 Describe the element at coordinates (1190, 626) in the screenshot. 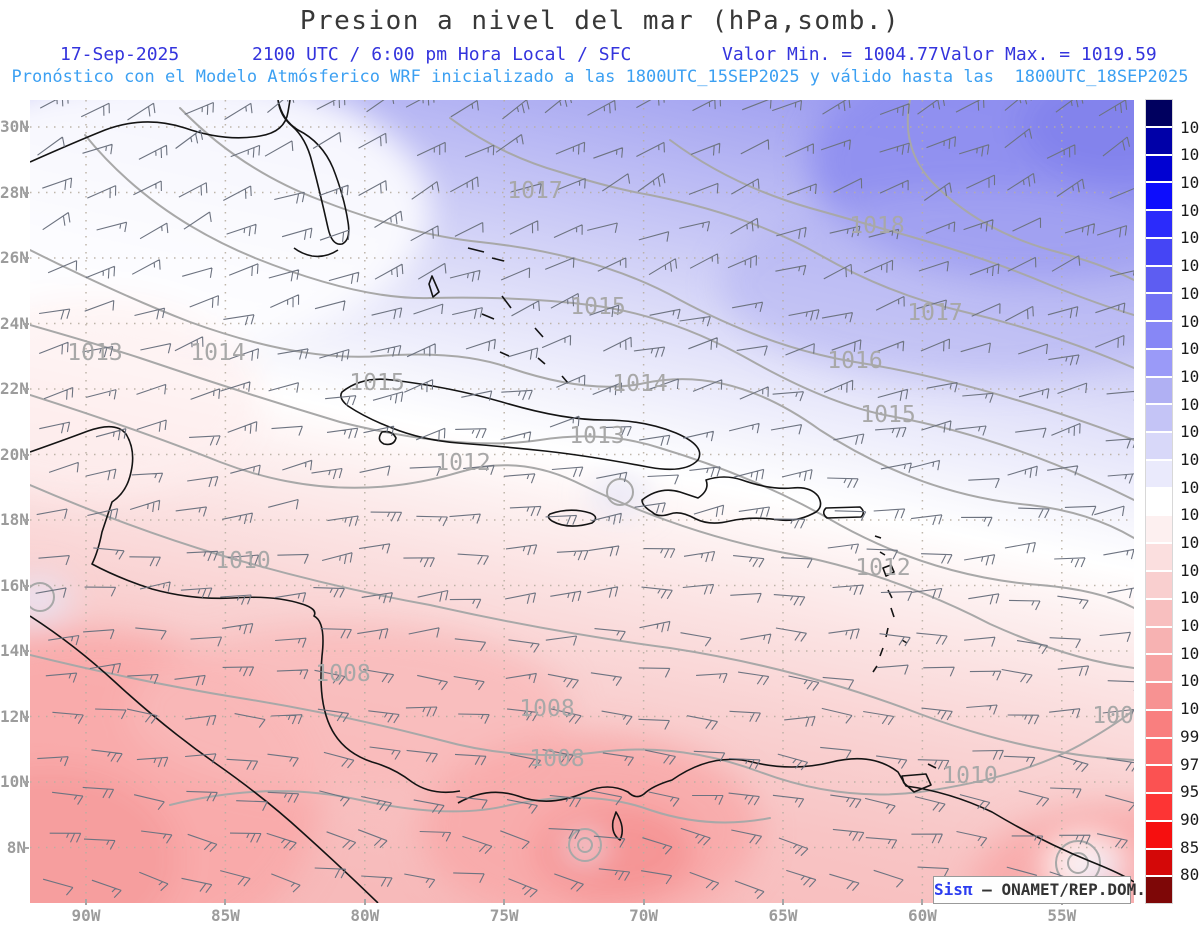

I see `colorbar-label-1006: 1006` at that location.